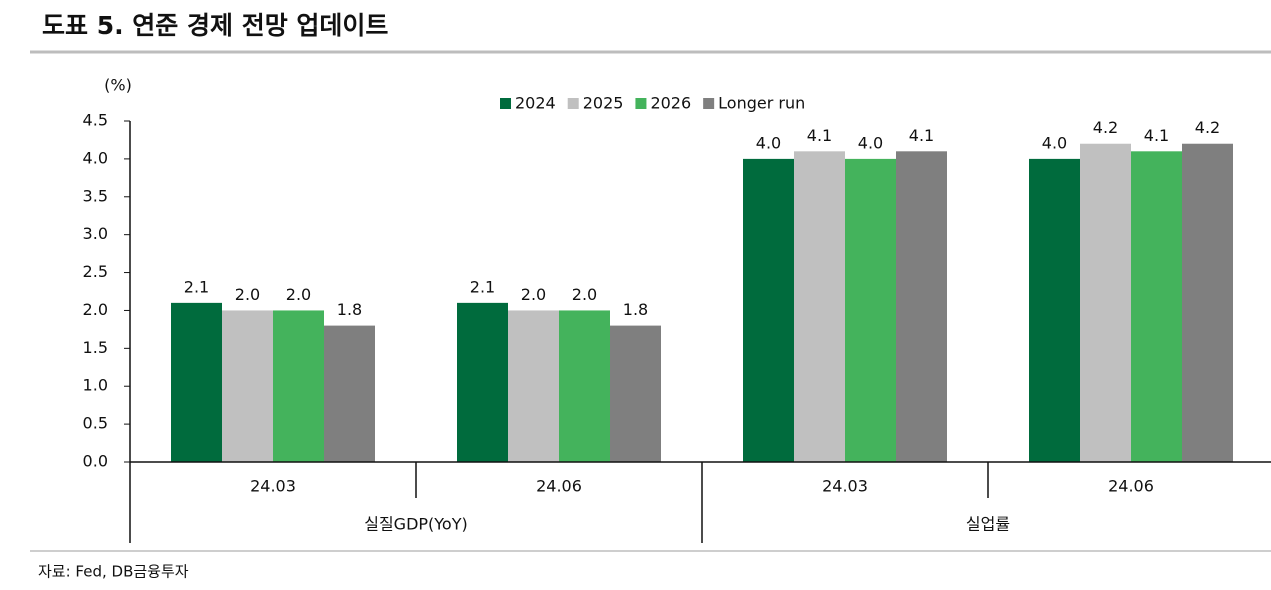 This screenshot has width=1271, height=590. What do you see at coordinates (95, 233) in the screenshot?
I see `y-tick-label: 3.0` at bounding box center [95, 233].